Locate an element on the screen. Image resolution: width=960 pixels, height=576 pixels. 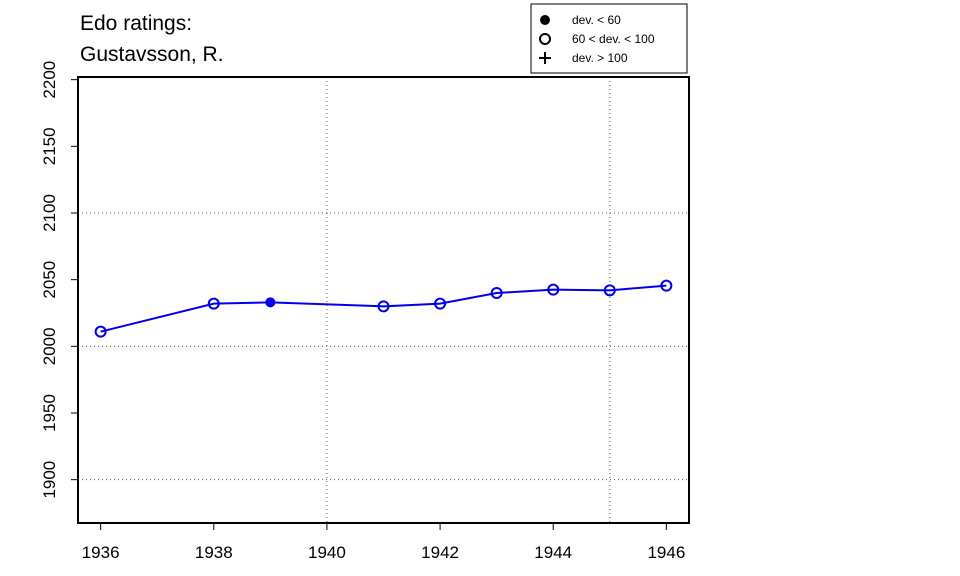
y-tick-label: 2000 is located at coordinates (49, 346).